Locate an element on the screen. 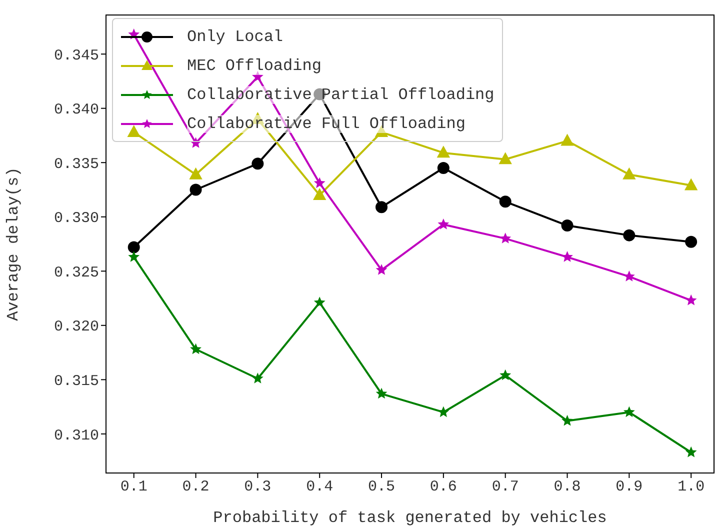 The image size is (715, 532). y-tick-label: 0.345 is located at coordinates (76, 55).